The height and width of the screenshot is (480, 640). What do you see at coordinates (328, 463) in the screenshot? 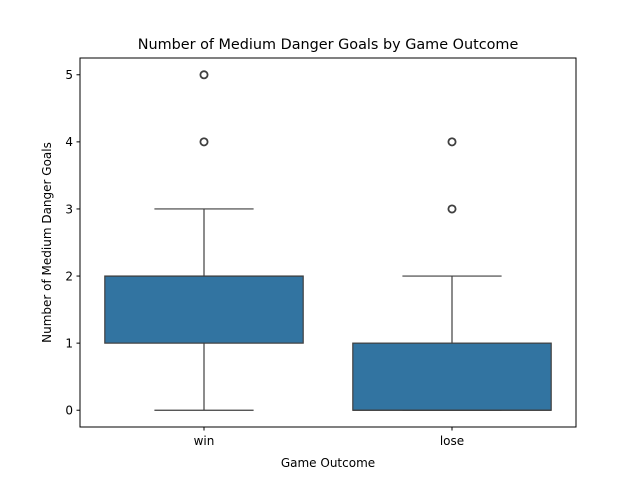
I see `x-axis-label: Game Outcome` at bounding box center [328, 463].